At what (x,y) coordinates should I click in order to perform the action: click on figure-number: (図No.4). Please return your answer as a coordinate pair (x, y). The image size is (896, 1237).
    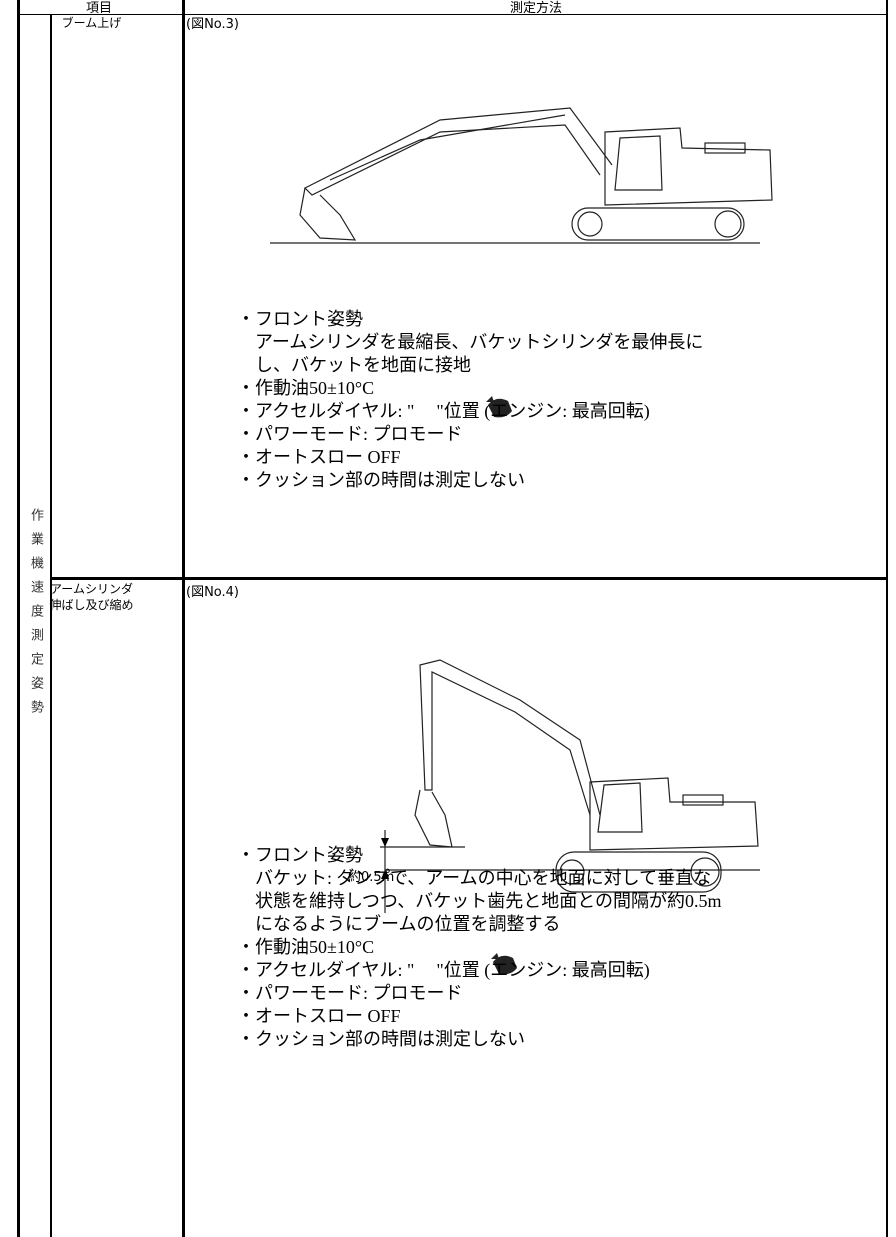
    Looking at the image, I should click on (212, 592).